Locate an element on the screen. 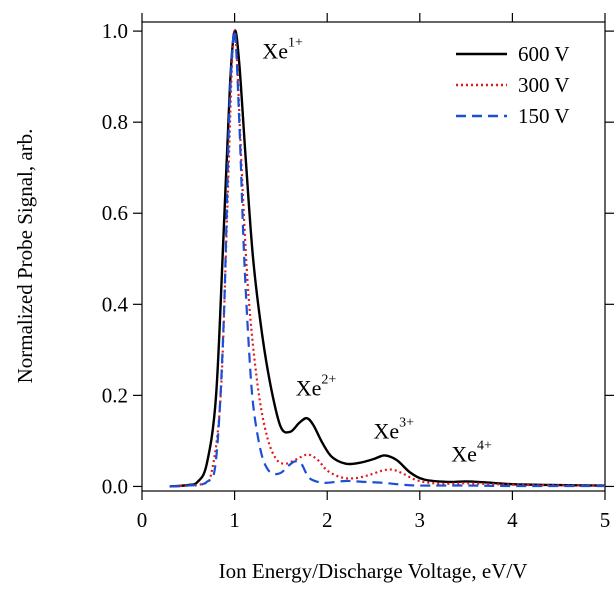 The width and height of the screenshot is (616, 592). y-axis-label: Normalized Probe Signal, arb. is located at coordinates (25, 256).